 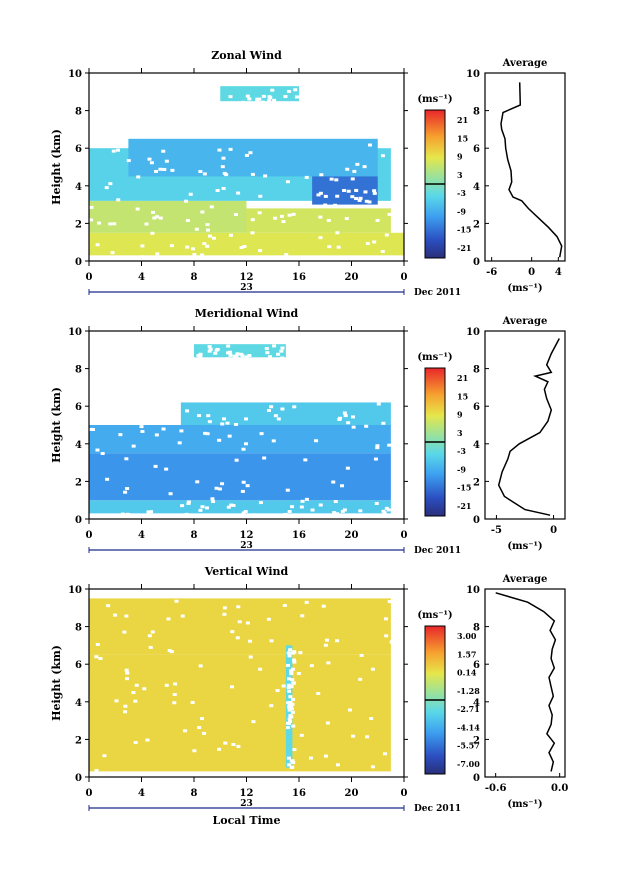 What do you see at coordinates (464, 248) in the screenshot?
I see `colorbar-tick-label: -21` at bounding box center [464, 248].